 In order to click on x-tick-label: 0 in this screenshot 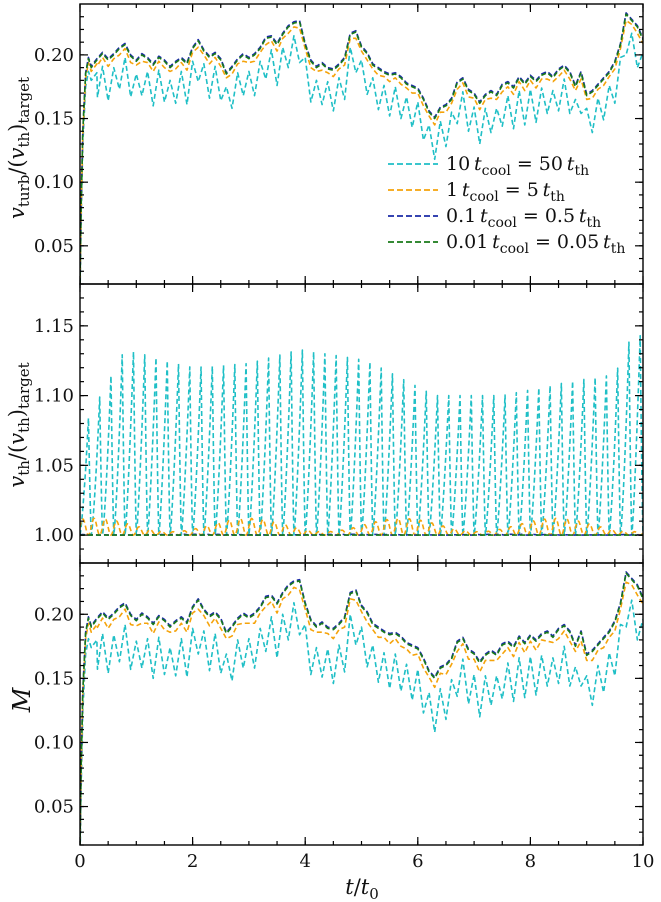, I will do `click(79, 861)`.